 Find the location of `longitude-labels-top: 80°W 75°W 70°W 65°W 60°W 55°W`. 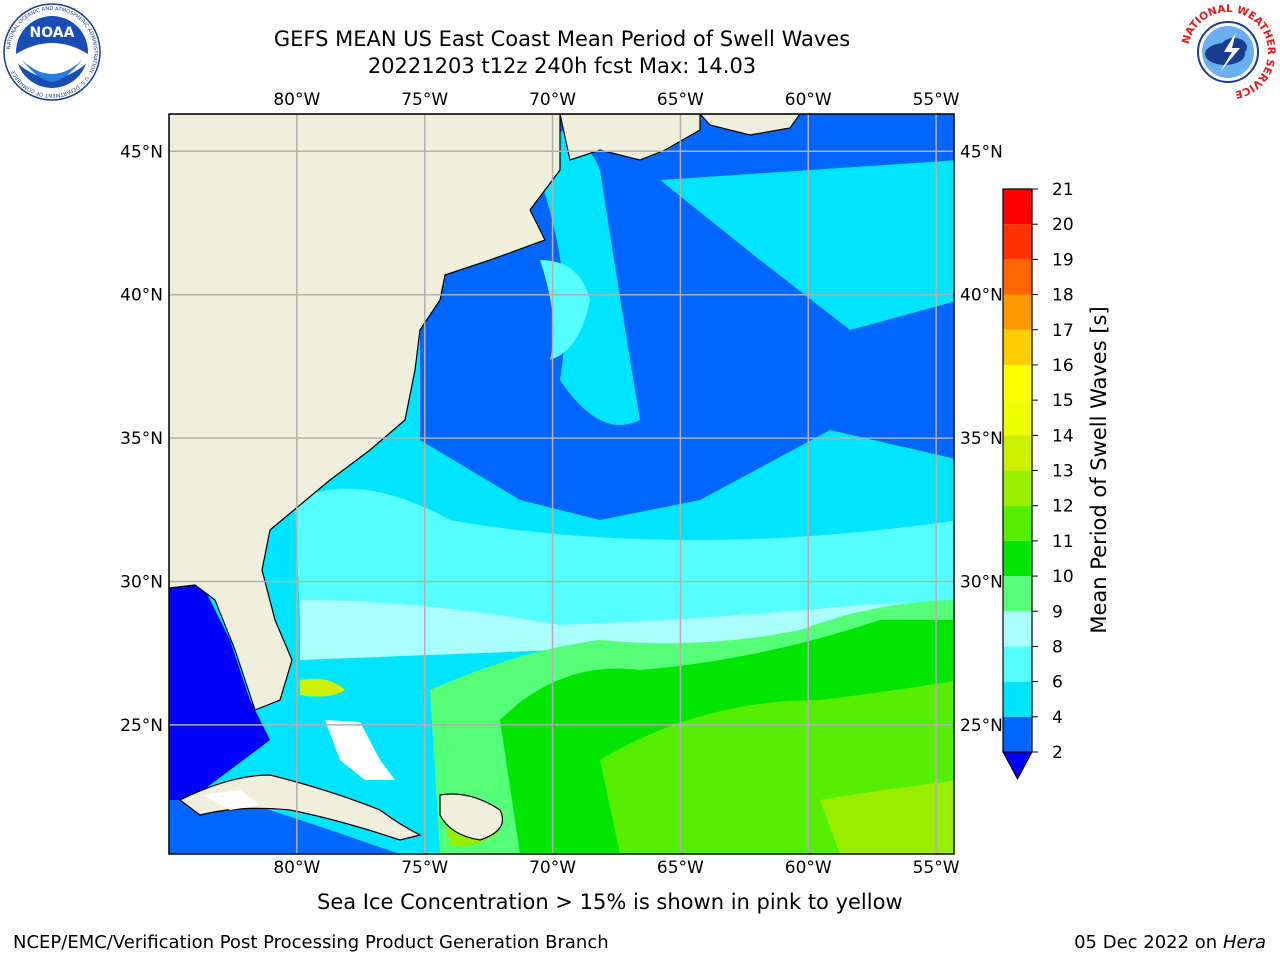

longitude-labels-top: 80°W 75°W 70°W 65°W 60°W 55°W is located at coordinates (616, 100).